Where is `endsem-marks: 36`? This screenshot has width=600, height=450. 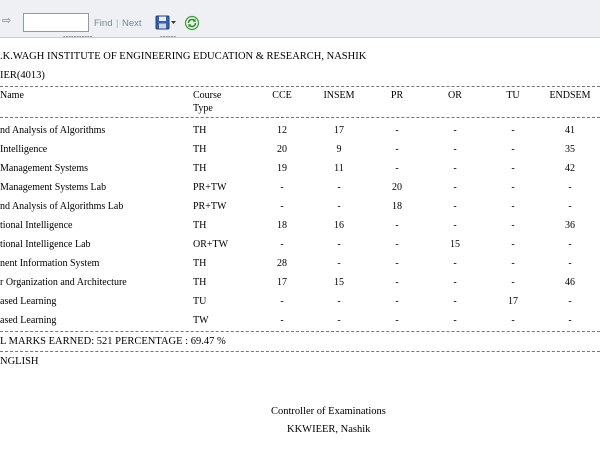
endsem-marks: 36 is located at coordinates (570, 225).